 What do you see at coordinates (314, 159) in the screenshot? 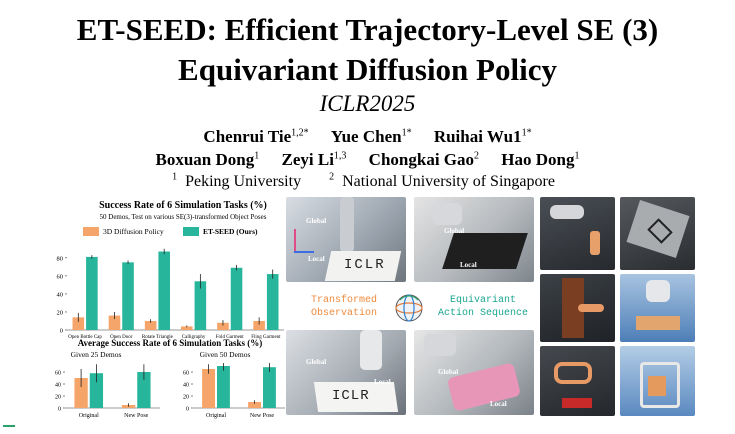
I see `author: Zeyi Li1,3` at bounding box center [314, 159].